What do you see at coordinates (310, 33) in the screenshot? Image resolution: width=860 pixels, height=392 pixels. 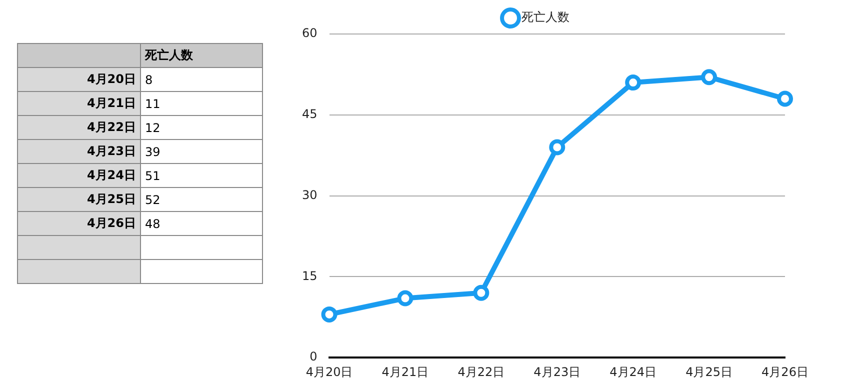 I see `y-tick-label: 60` at bounding box center [310, 33].